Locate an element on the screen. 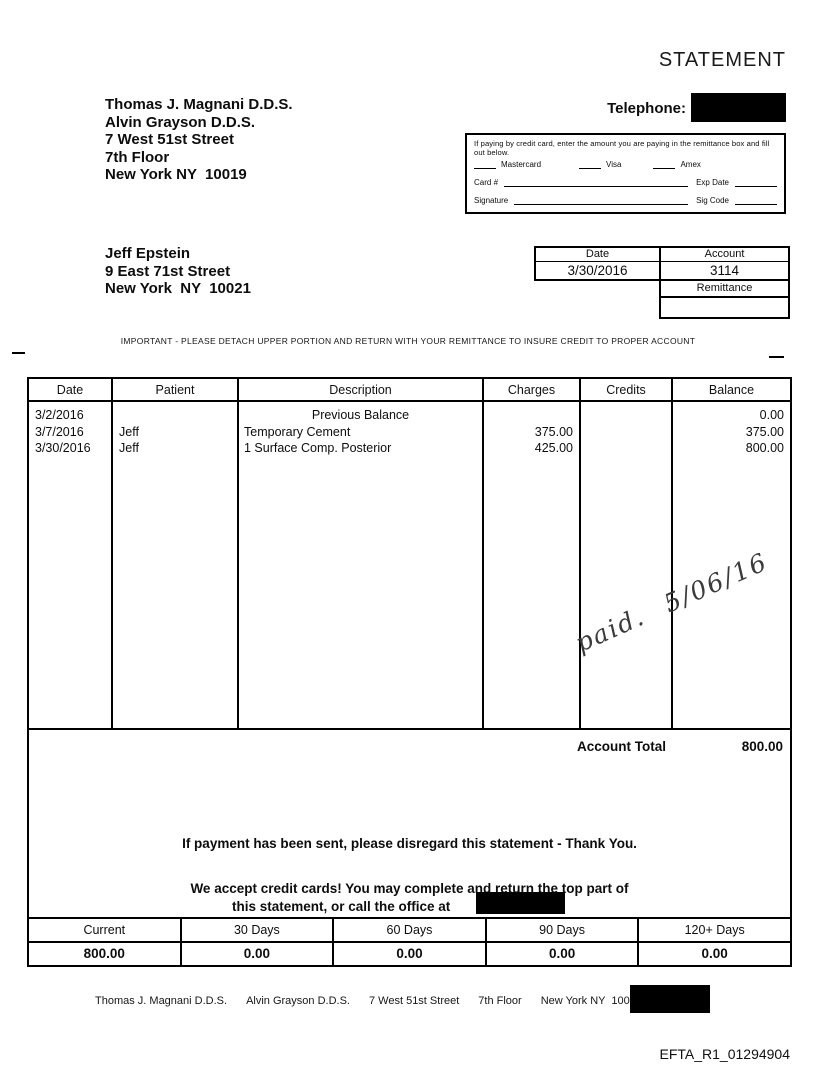  document-id: EFTA_R1_01294904 is located at coordinates (725, 1054).